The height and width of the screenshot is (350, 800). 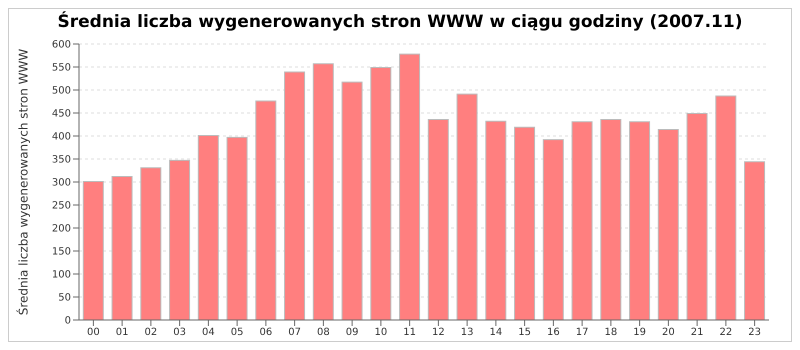 I want to click on x-tick-label: 02, so click(x=151, y=332).